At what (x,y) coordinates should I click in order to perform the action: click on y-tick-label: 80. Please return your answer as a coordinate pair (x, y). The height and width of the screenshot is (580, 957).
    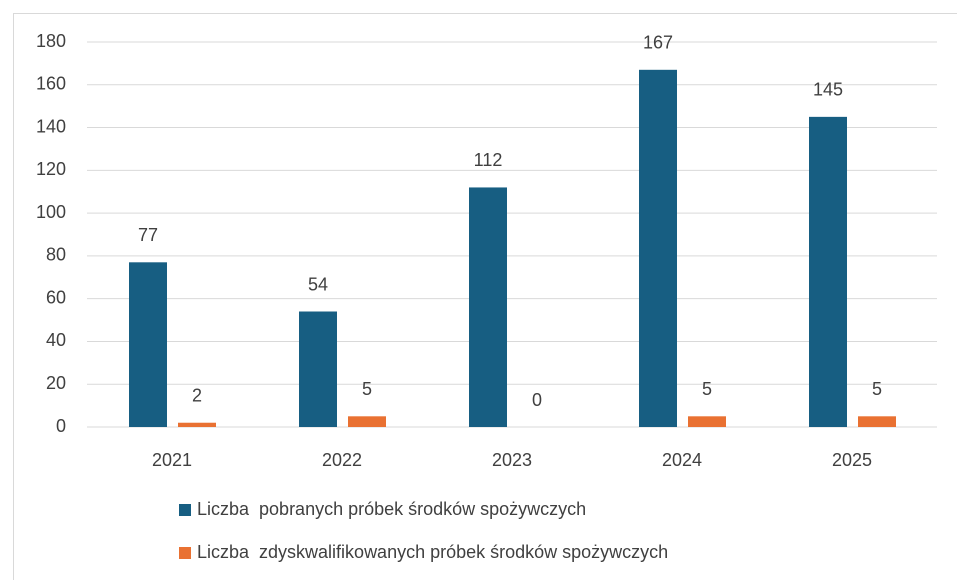
    Looking at the image, I should click on (56, 255).